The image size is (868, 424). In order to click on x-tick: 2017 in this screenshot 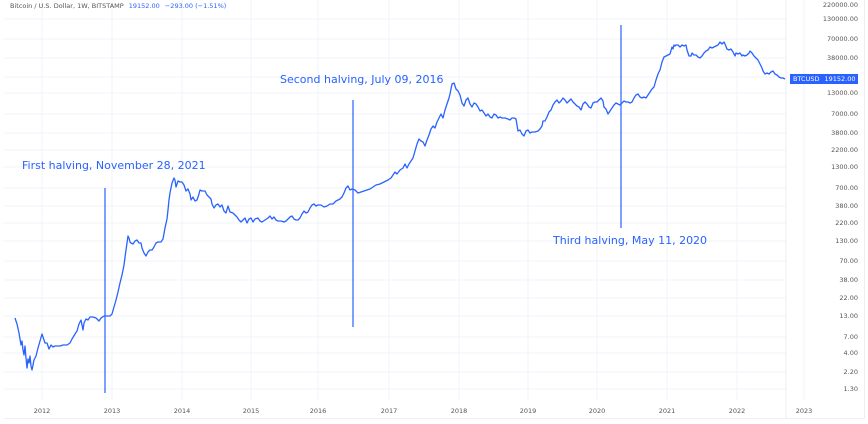, I will do `click(389, 411)`.